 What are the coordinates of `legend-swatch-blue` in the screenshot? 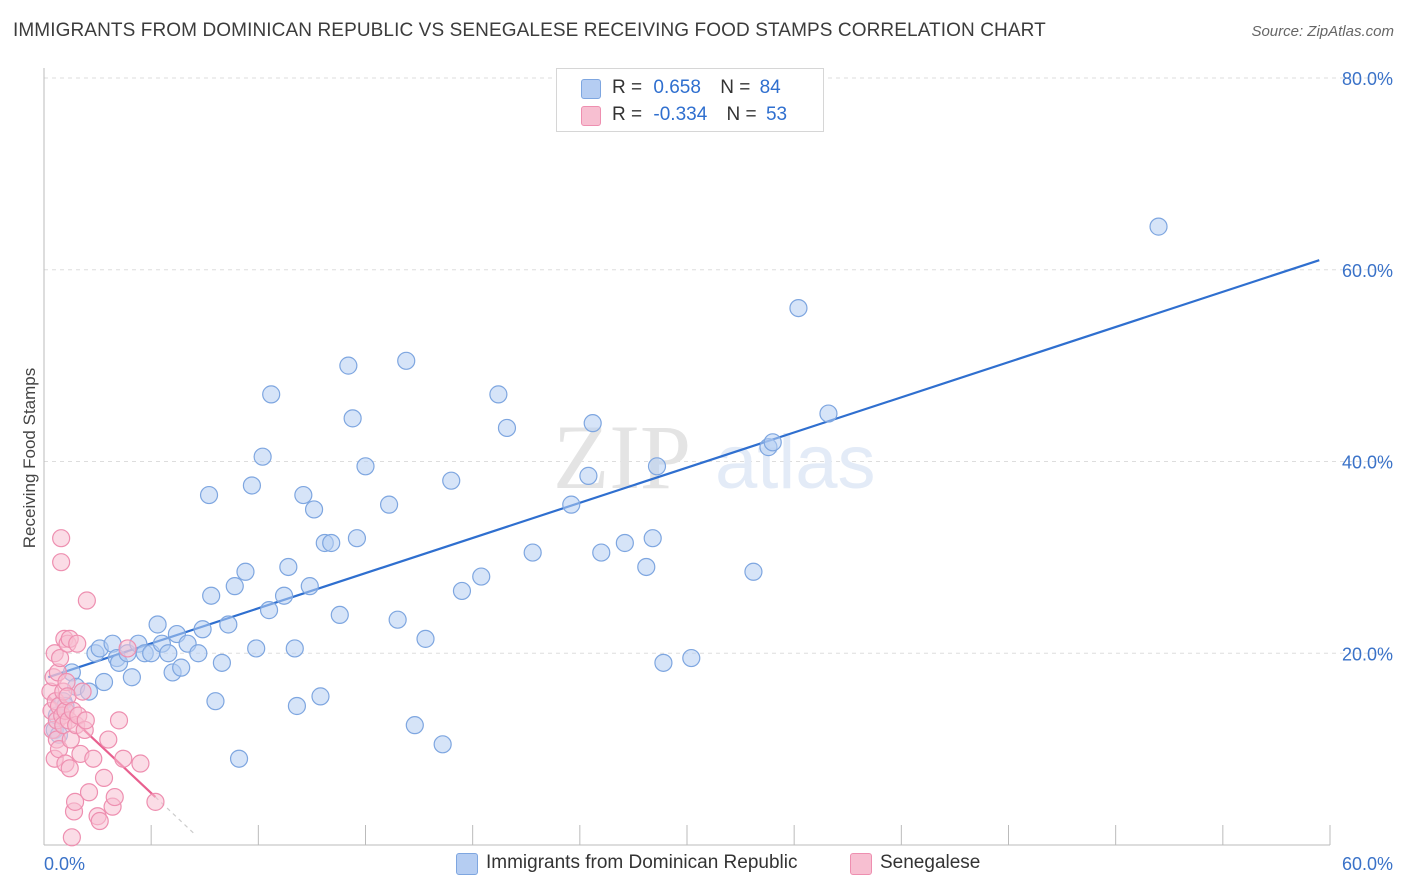 It's located at (591, 89).